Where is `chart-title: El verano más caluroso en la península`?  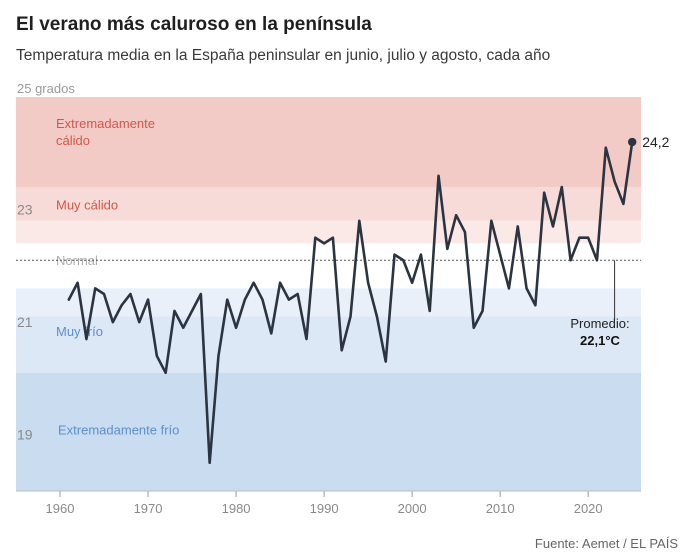
chart-title: El verano más caluroso en la península is located at coordinates (194, 24).